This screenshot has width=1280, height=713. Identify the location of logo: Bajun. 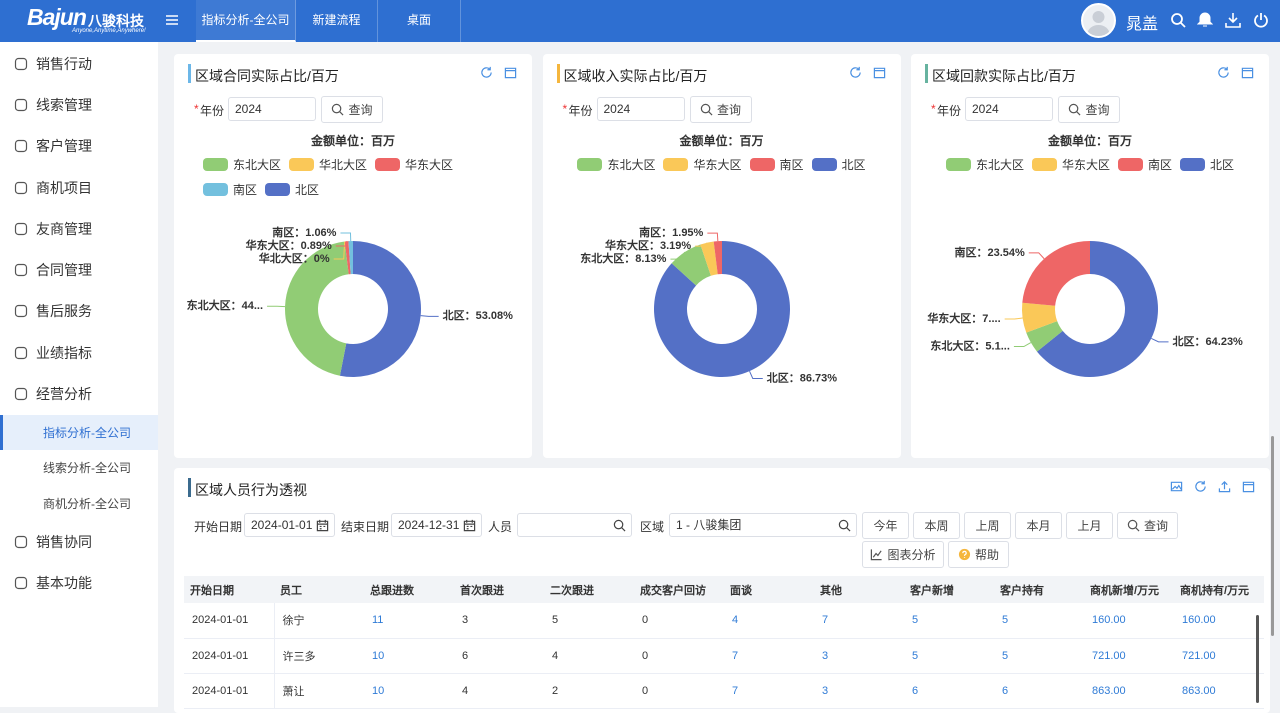
(56, 17).